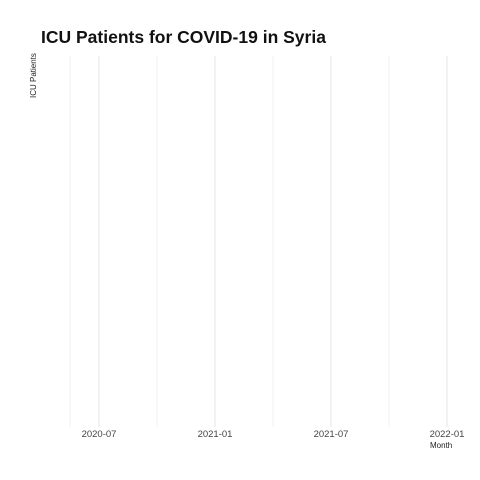 The height and width of the screenshot is (480, 480). Describe the element at coordinates (331, 434) in the screenshot. I see `x-tick-label: 2021-07` at that location.